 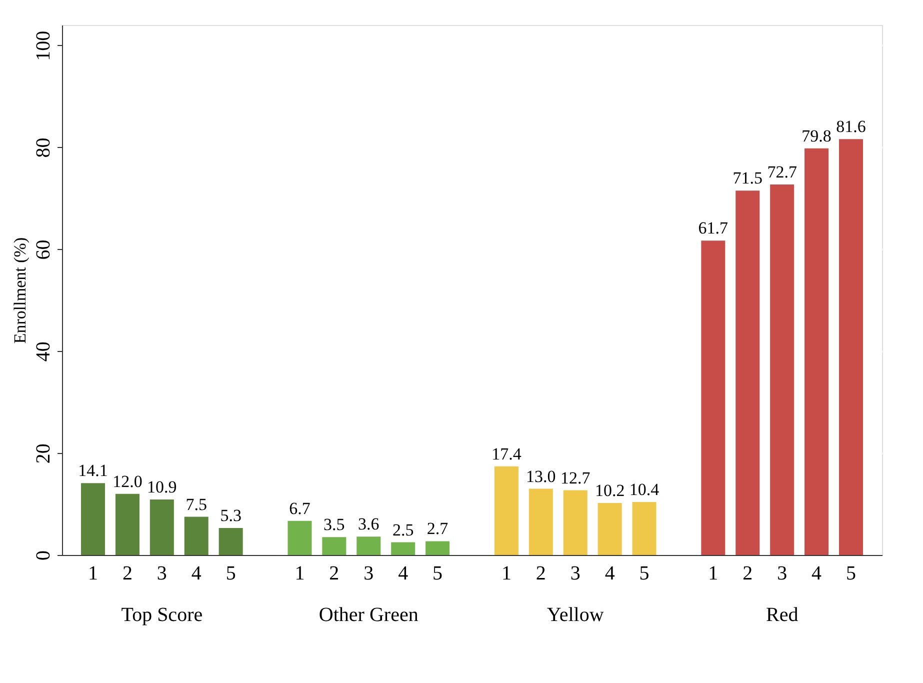 I want to click on data-label: 12.0, so click(x=127, y=481).